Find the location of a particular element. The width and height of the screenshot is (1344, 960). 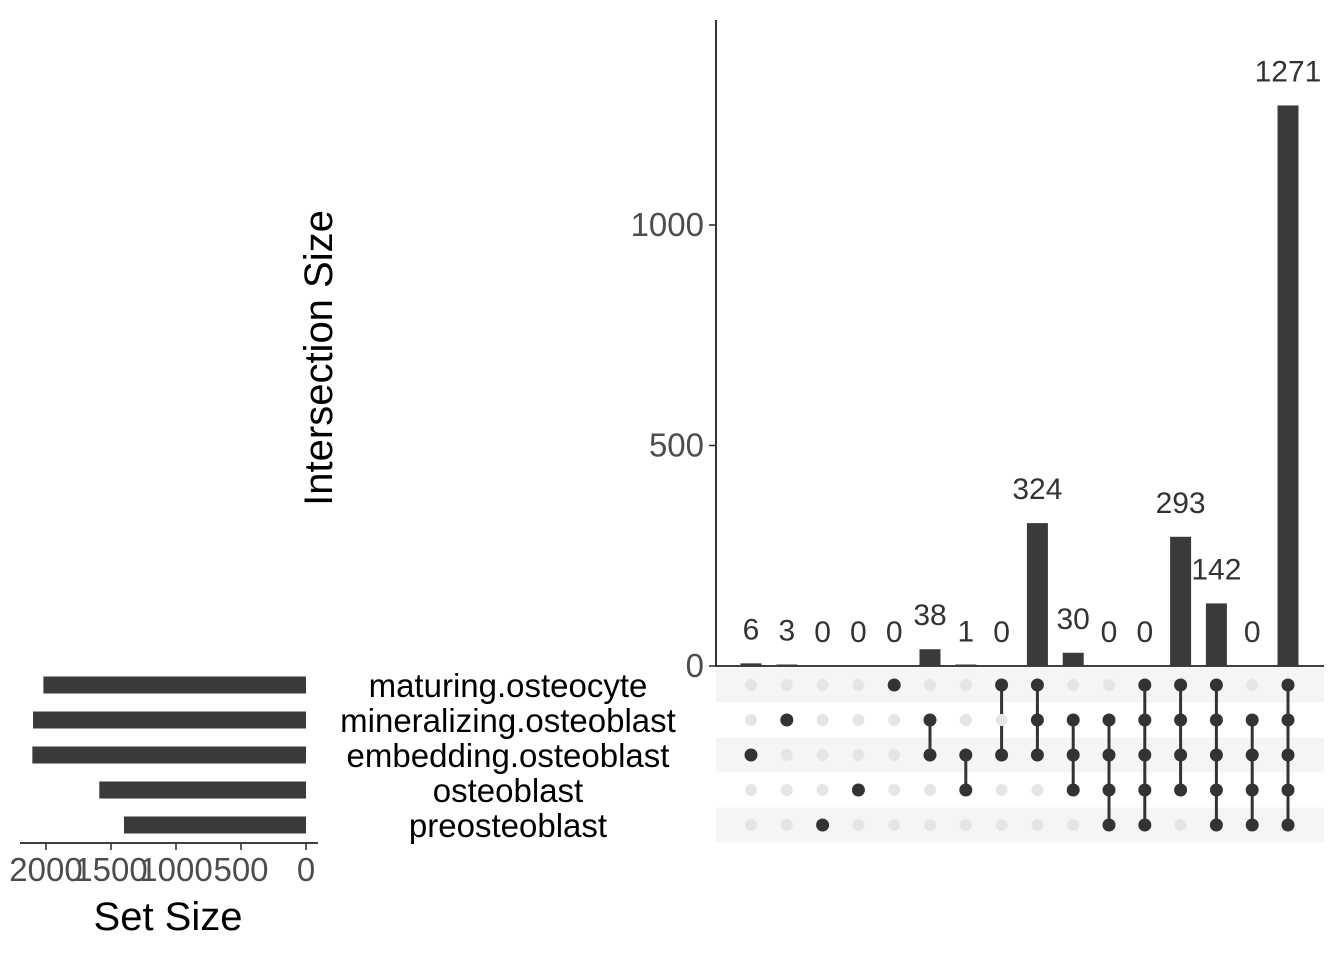

set-size-tick-label-3: 500 is located at coordinates (240, 869).